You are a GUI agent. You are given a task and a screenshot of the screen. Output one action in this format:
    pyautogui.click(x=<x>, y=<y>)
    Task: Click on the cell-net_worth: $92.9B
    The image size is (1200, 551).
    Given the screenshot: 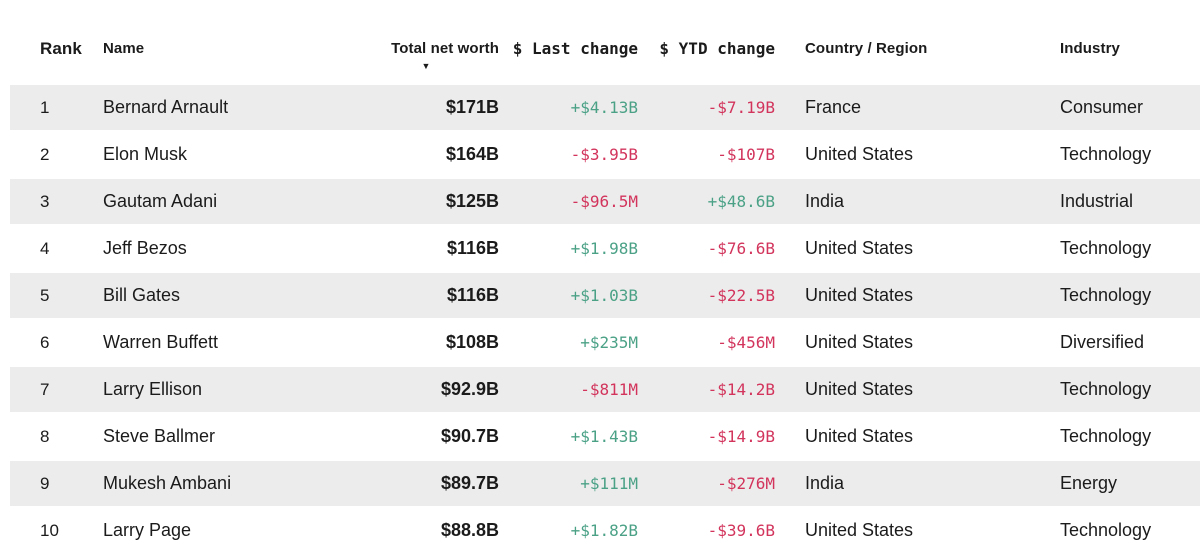 What is the action you would take?
    pyautogui.click(x=469, y=389)
    